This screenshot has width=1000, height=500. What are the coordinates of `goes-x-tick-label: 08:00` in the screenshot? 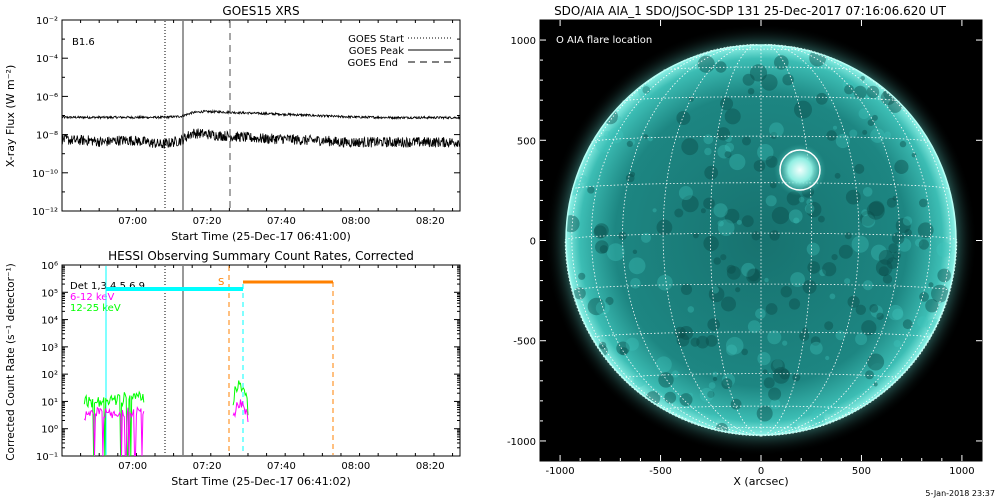 It's located at (355, 221).